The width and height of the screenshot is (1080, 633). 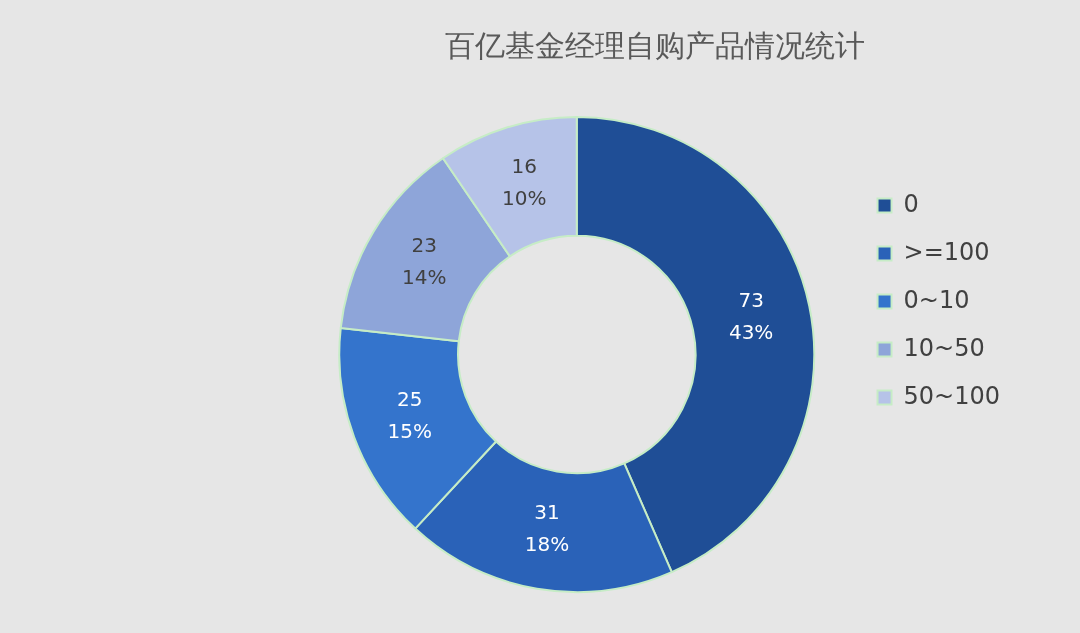 What do you see at coordinates (409, 414) in the screenshot?
I see `data-label: 25 15%` at bounding box center [409, 414].